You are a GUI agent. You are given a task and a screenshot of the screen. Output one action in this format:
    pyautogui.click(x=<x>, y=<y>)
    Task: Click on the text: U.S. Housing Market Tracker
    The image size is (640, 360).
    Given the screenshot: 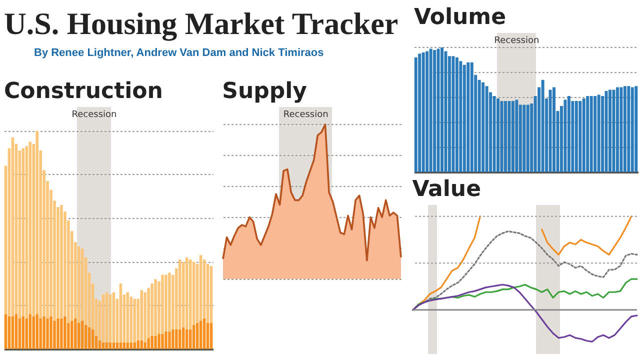 What is the action you would take?
    pyautogui.click(x=202, y=24)
    